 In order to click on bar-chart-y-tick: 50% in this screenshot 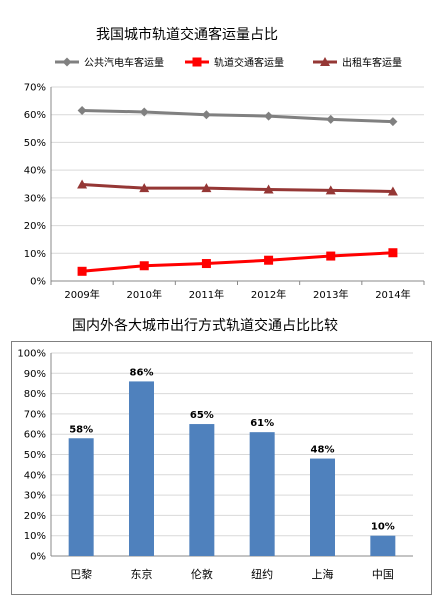, I will do `click(35, 455)`.